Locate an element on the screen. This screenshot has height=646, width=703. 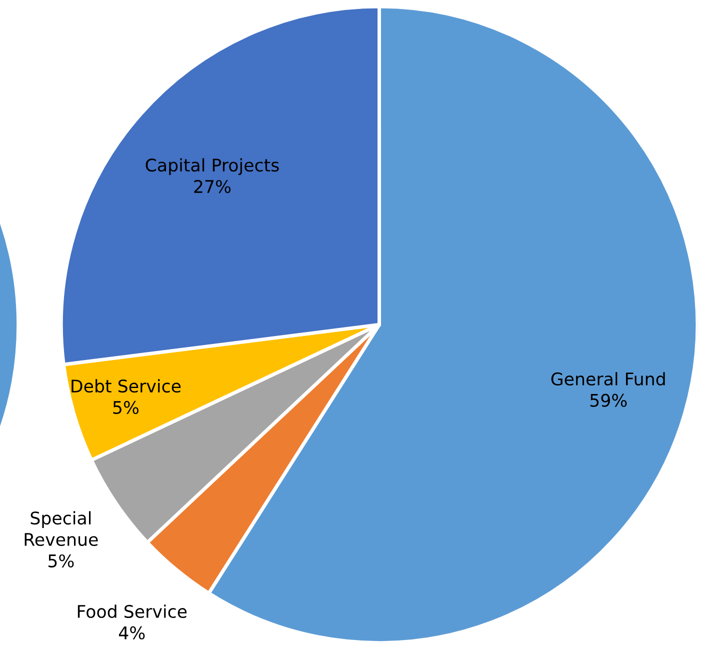
slice-label: Special Revenue is located at coordinates (61, 528).